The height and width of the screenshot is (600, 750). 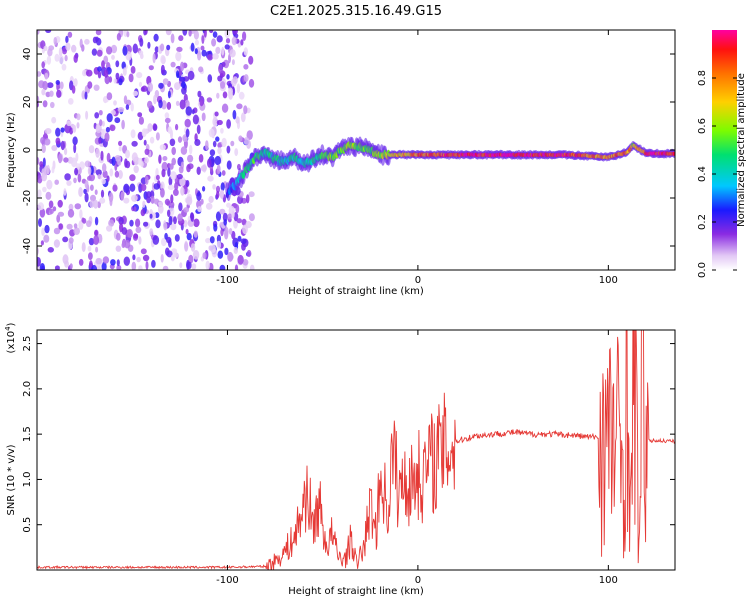 What do you see at coordinates (356, 591) in the screenshot?
I see `snr-x-axis-label: Height of straight line (km)` at bounding box center [356, 591].